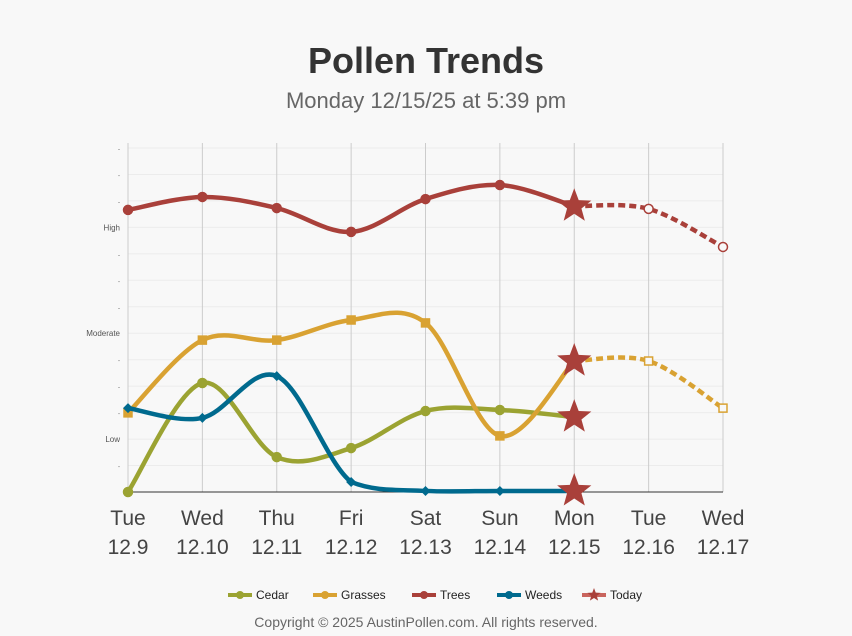 The height and width of the screenshot is (636, 852). Describe the element at coordinates (626, 595) in the screenshot. I see `legend-label: Today` at that location.